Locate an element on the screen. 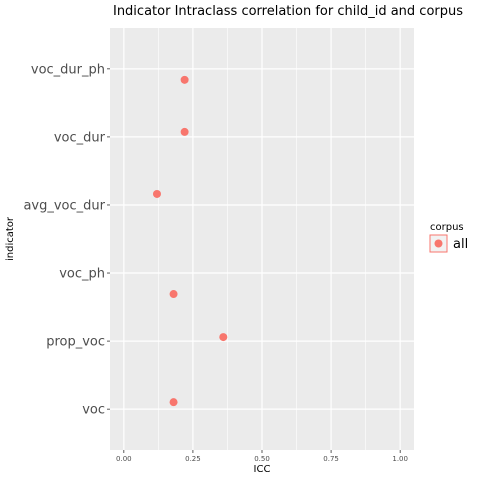  x-tick-label: 0.25 is located at coordinates (193, 459).